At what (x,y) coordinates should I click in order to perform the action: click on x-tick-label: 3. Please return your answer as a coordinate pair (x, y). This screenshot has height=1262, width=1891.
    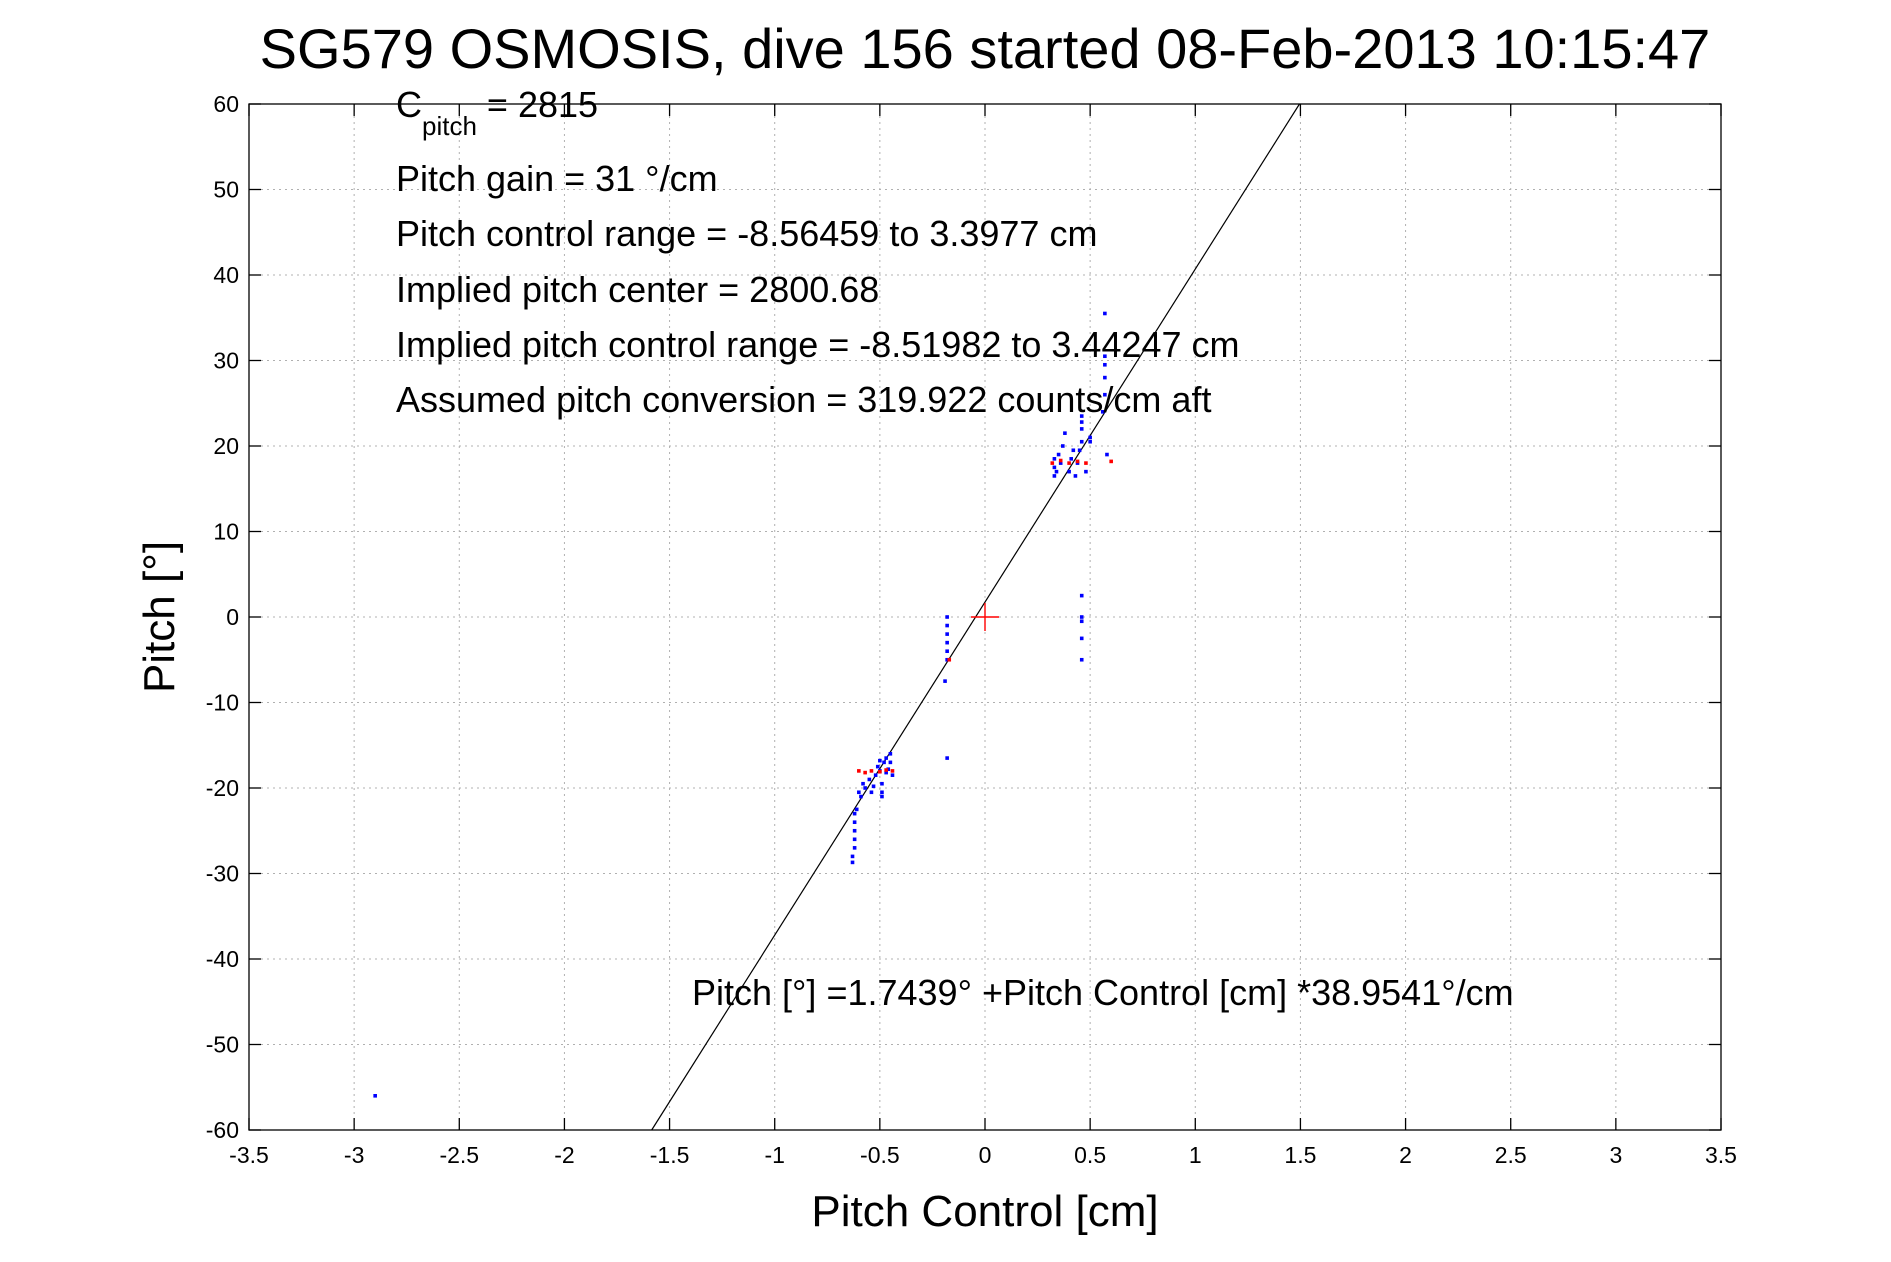
    Looking at the image, I should click on (1615, 1155).